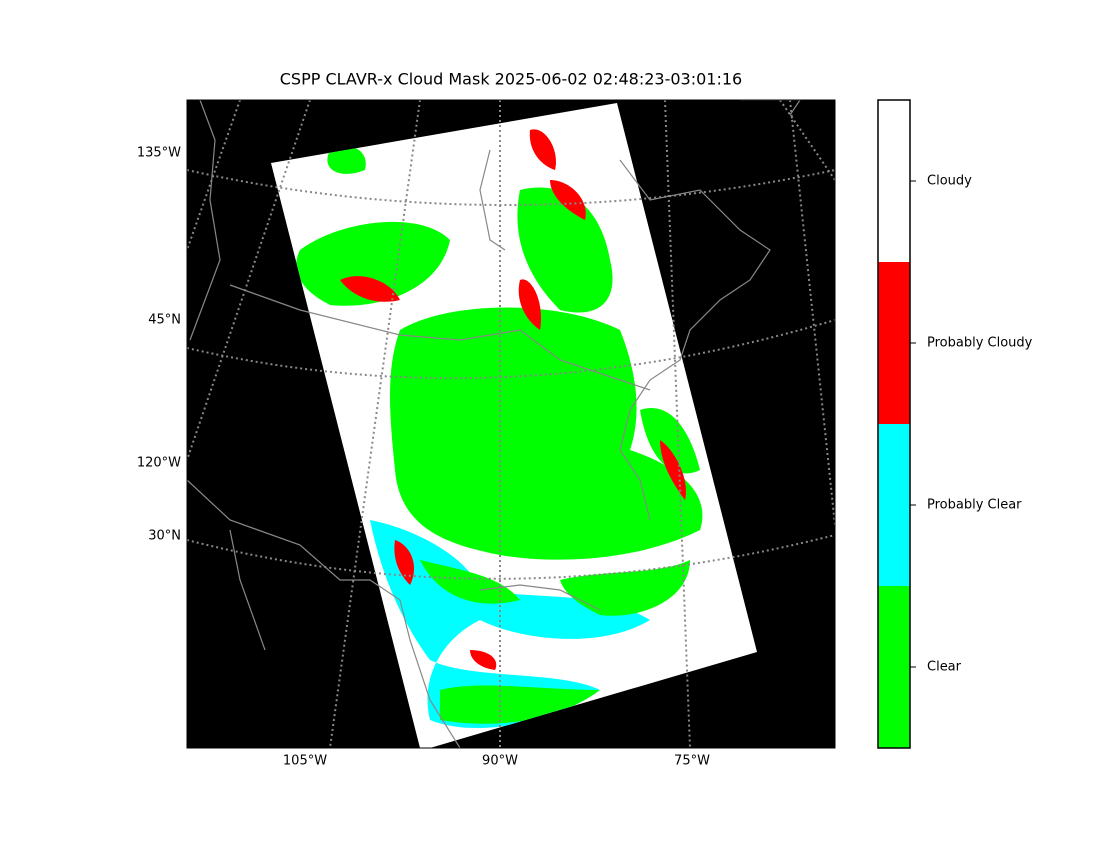 This screenshot has width=1120, height=844. Describe the element at coordinates (974, 505) in the screenshot. I see `colorbar-label: Probably Clear` at that location.